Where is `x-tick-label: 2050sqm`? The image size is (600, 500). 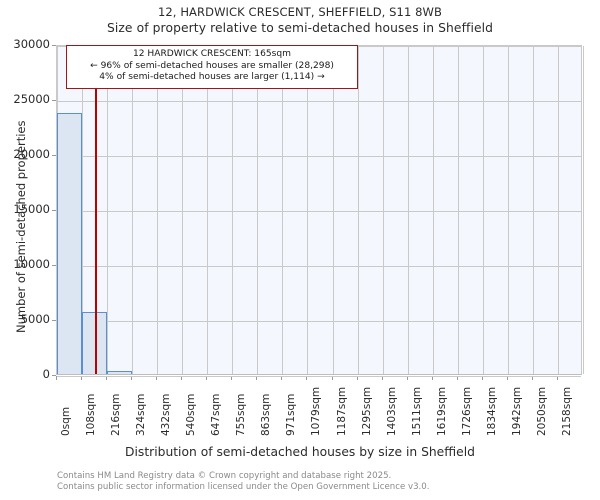 x-tick-label: 2050sqm is located at coordinates (541, 411).